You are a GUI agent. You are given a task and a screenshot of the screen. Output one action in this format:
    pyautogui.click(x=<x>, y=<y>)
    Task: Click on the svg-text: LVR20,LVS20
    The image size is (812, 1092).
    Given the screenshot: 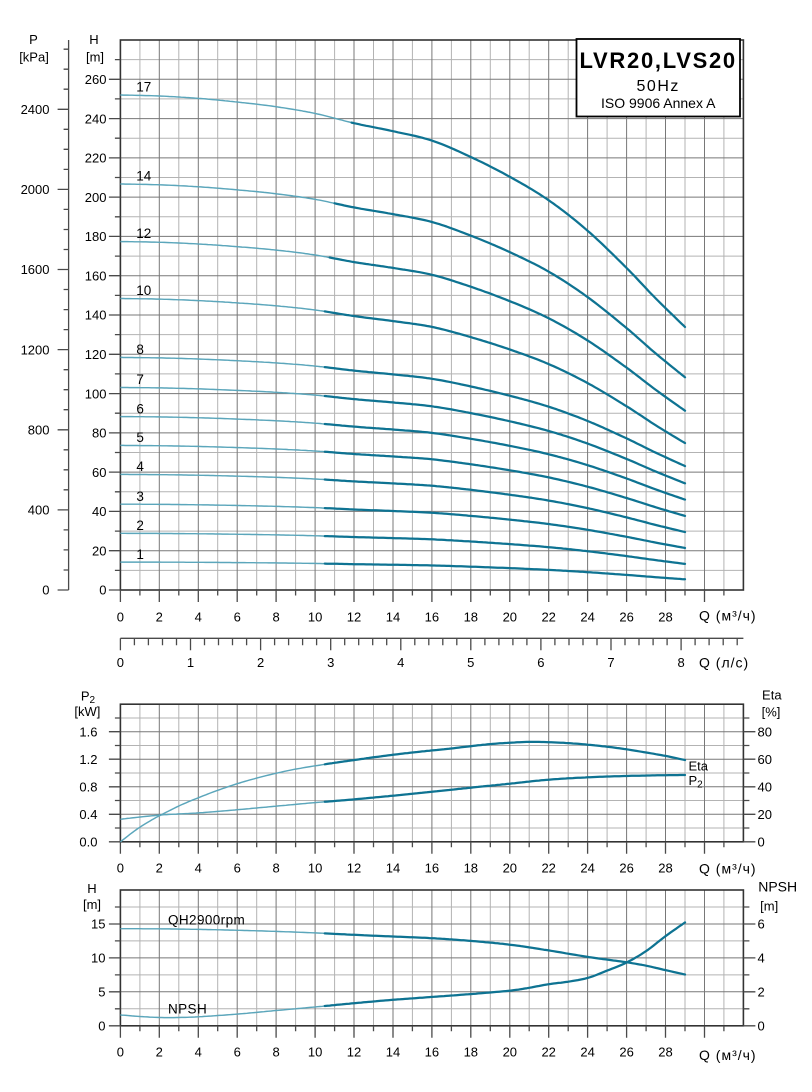 What is the action you would take?
    pyautogui.click(x=658, y=60)
    